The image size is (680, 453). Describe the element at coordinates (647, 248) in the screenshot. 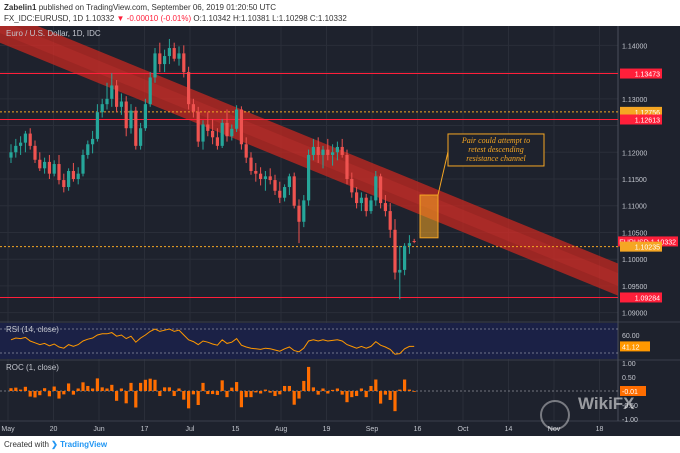

I see `price-level-label: 1.10235` at that location.